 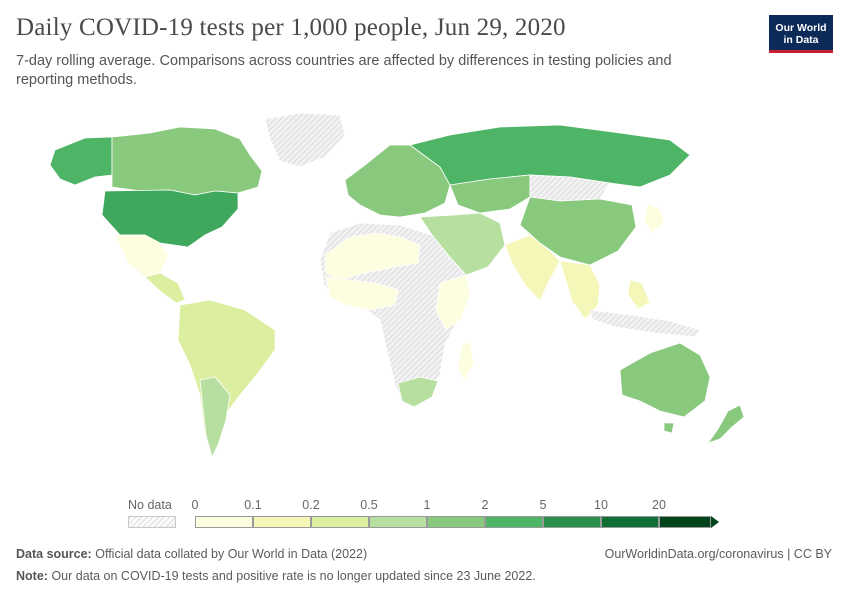 What do you see at coordinates (665, 380) in the screenshot?
I see `region-australia` at bounding box center [665, 380].